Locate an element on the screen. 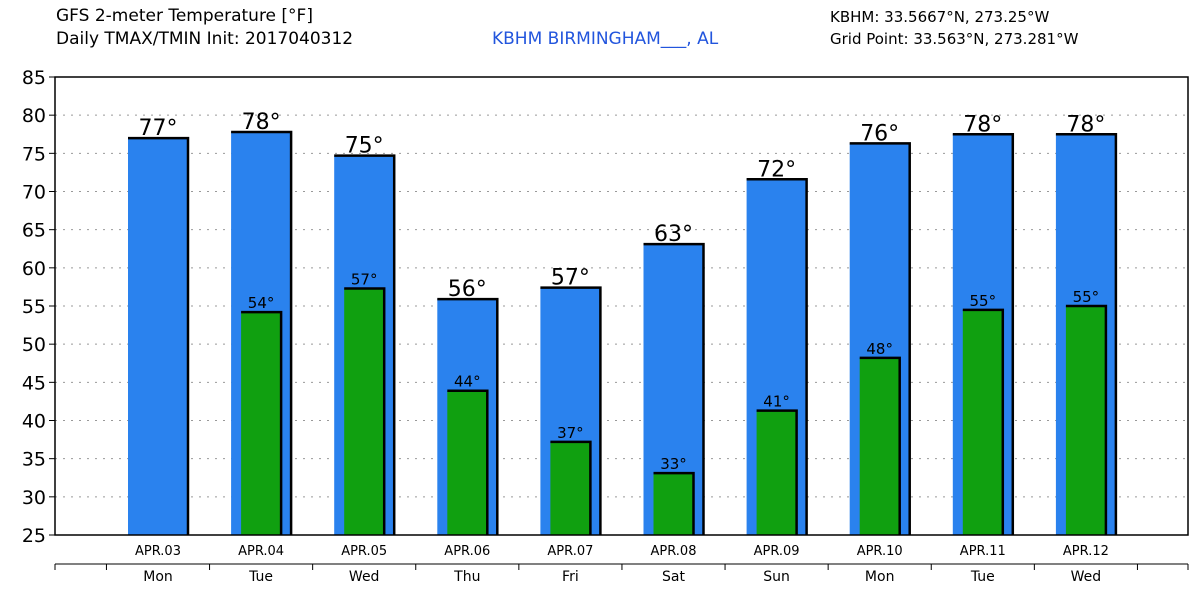  x-date-label: APR.05 is located at coordinates (364, 551).